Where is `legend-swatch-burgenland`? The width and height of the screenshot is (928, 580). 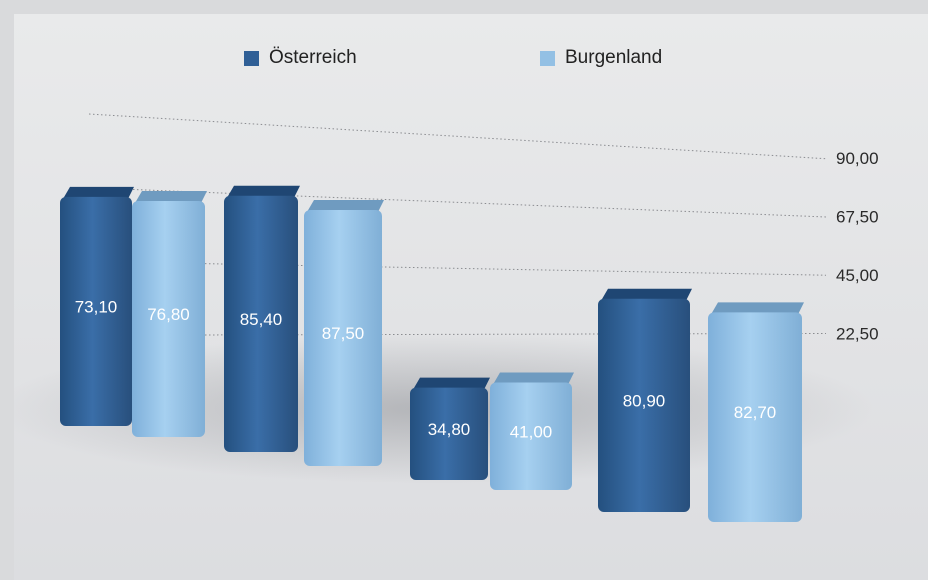
legend-swatch-burgenland is located at coordinates (547, 58).